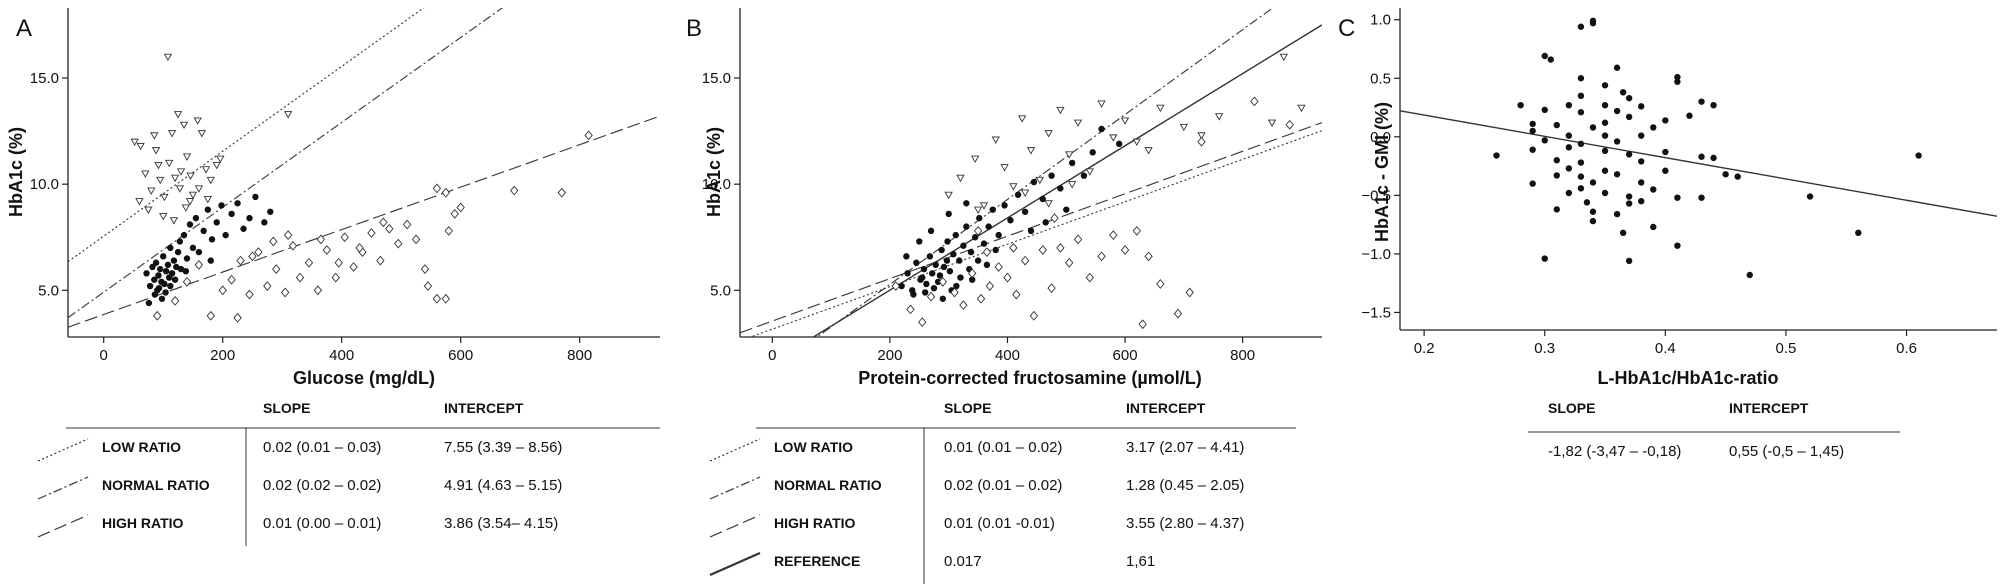  I want to click on y-tick-label: 1.0, so click(1380, 20).